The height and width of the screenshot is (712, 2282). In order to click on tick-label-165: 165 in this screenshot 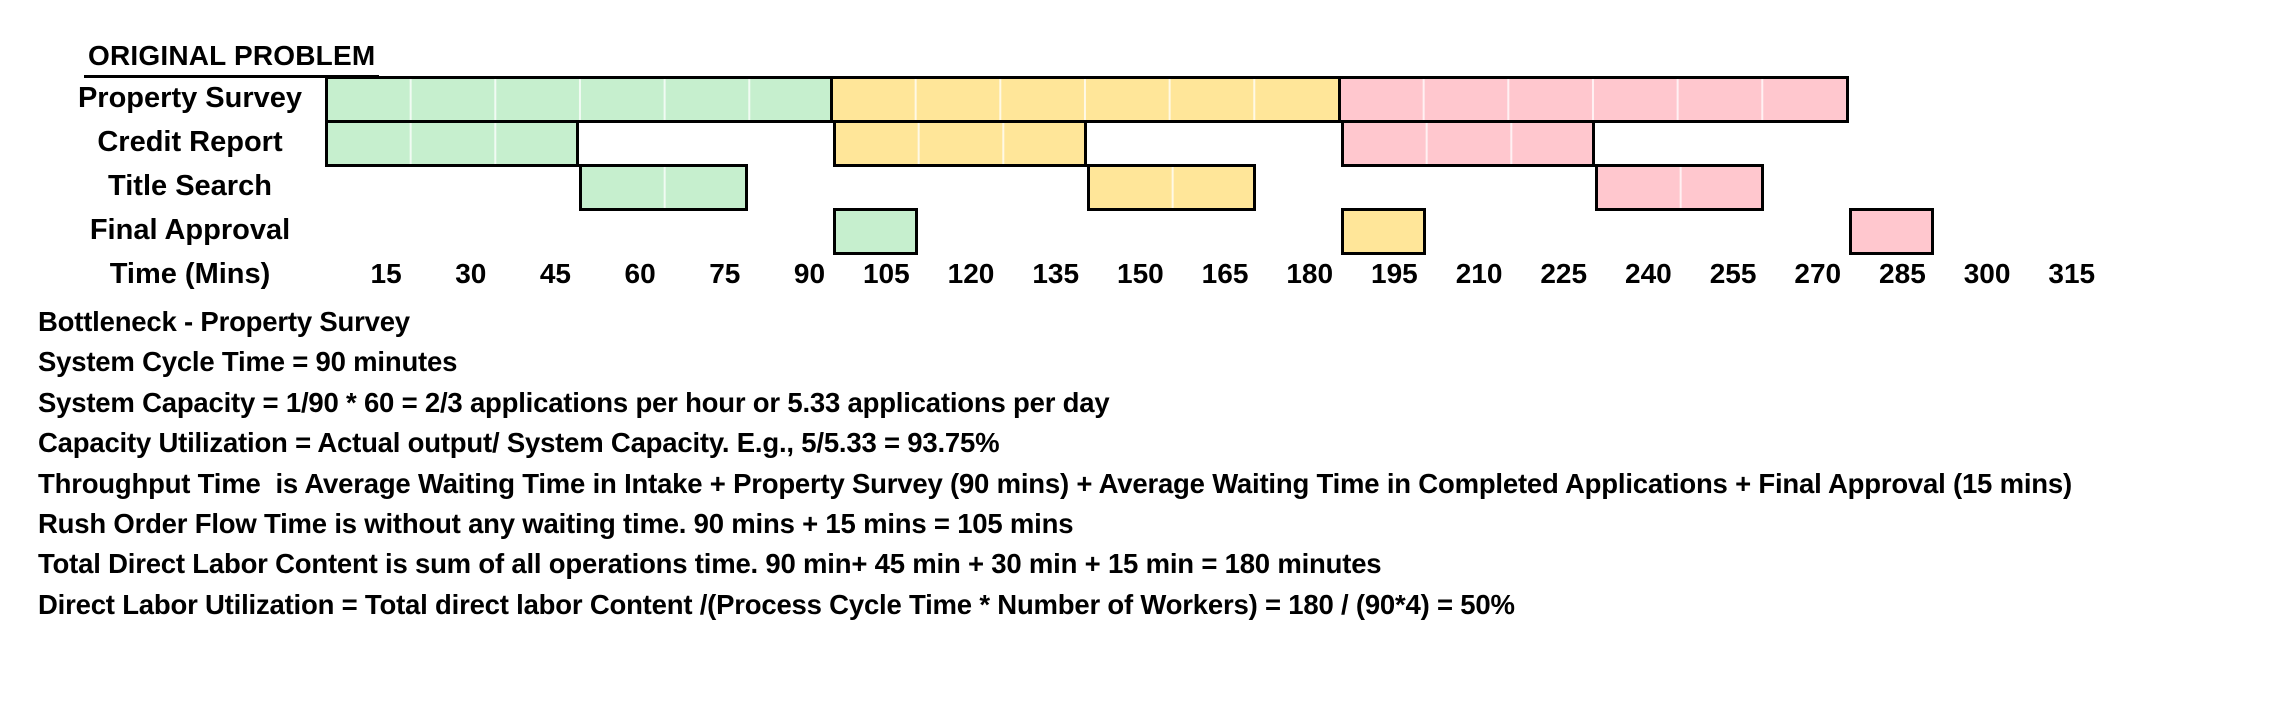, I will do `click(1225, 273)`.